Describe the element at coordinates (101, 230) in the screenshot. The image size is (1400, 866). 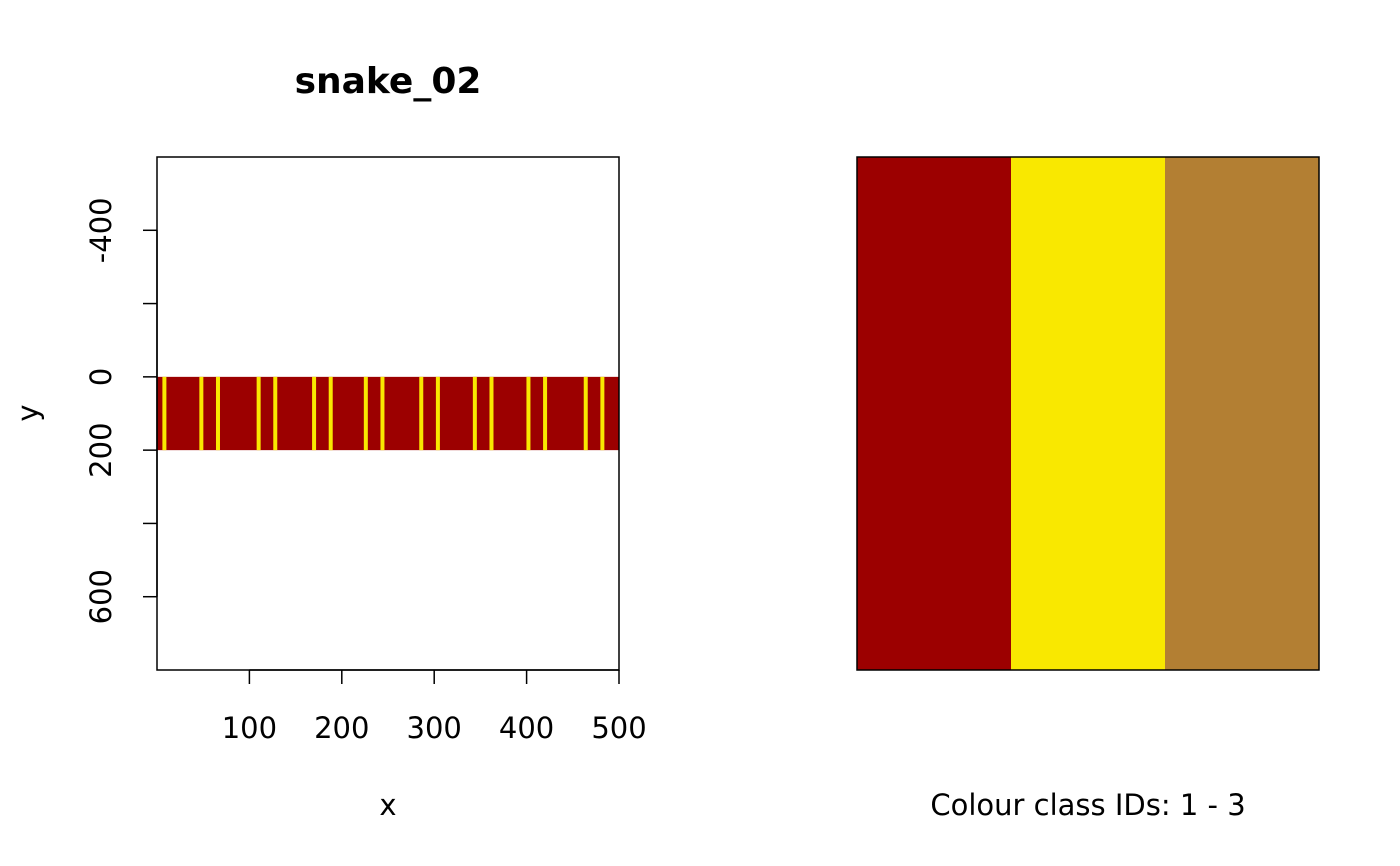
I see `y-tick-label: -400` at that location.